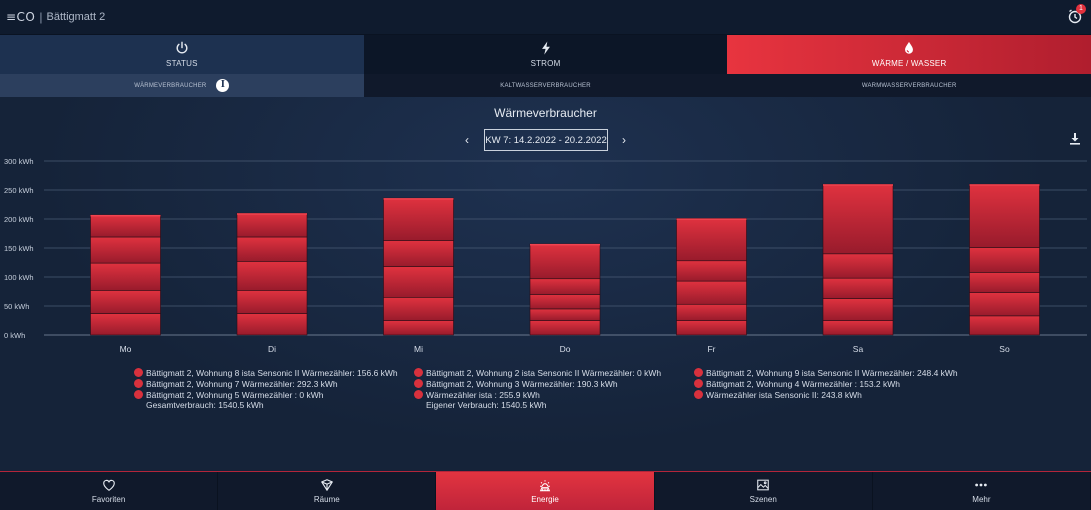 The width and height of the screenshot is (1091, 510). Describe the element at coordinates (764, 491) in the screenshot. I see `nav-szenen: Szenen` at that location.